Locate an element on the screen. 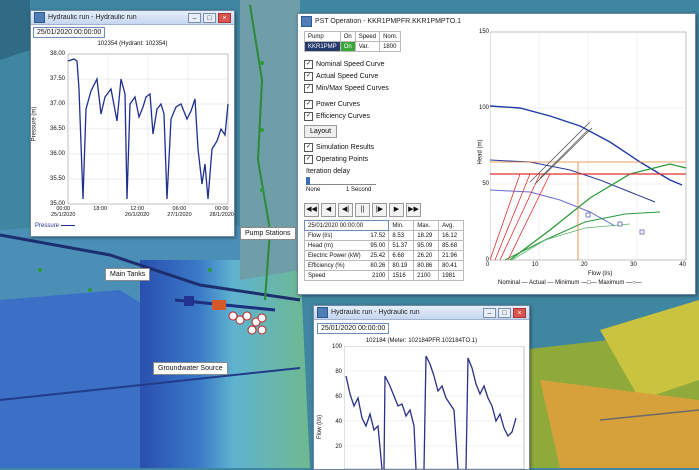  delay-max-label: 1 Second is located at coordinates (359, 190).